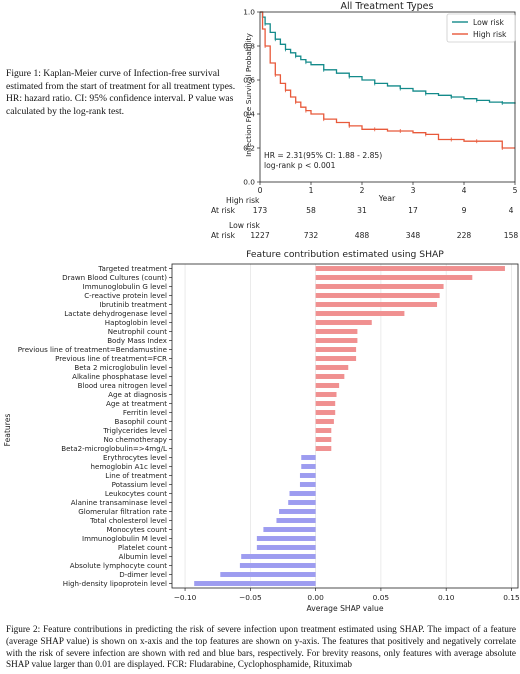  Describe the element at coordinates (120, 367) in the screenshot. I see `shap-feature-label: Beta 2 microglobulin level` at that location.